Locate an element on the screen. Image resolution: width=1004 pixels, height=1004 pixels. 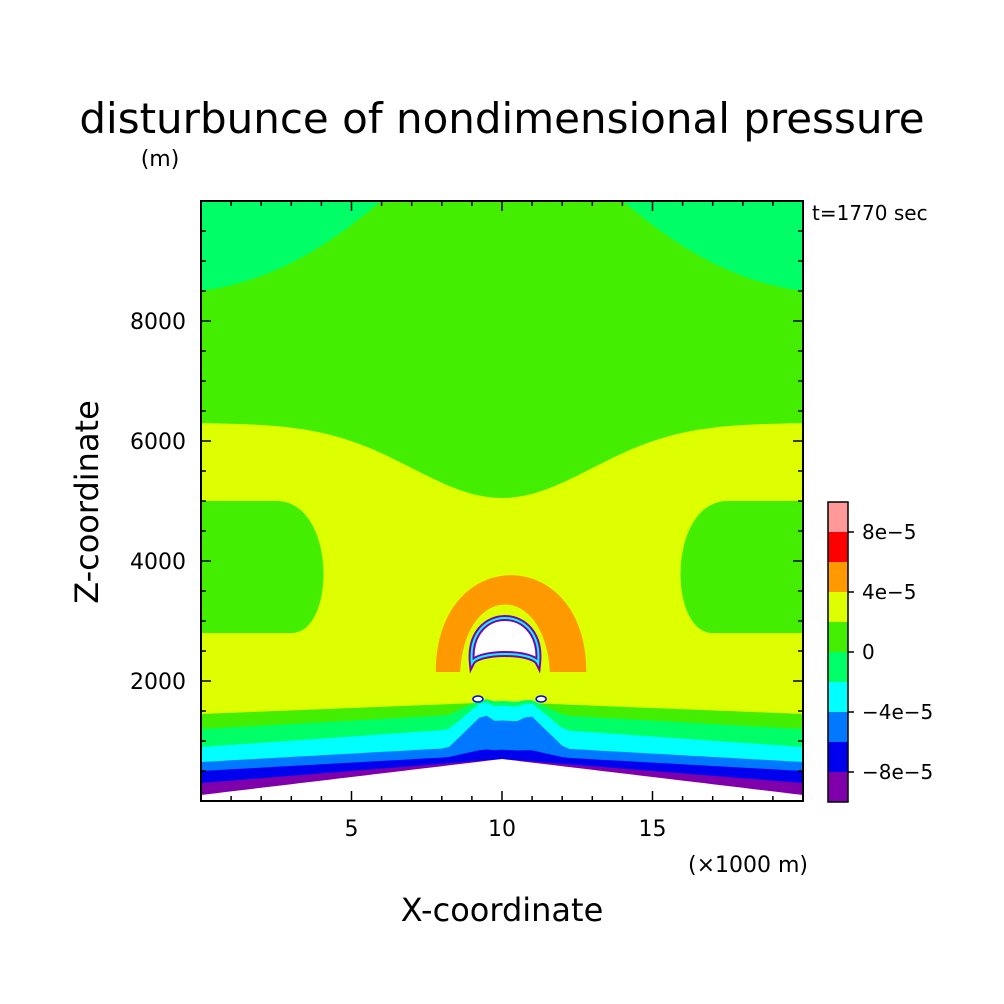
top-right-lobe is located at coordinates (712, 246).